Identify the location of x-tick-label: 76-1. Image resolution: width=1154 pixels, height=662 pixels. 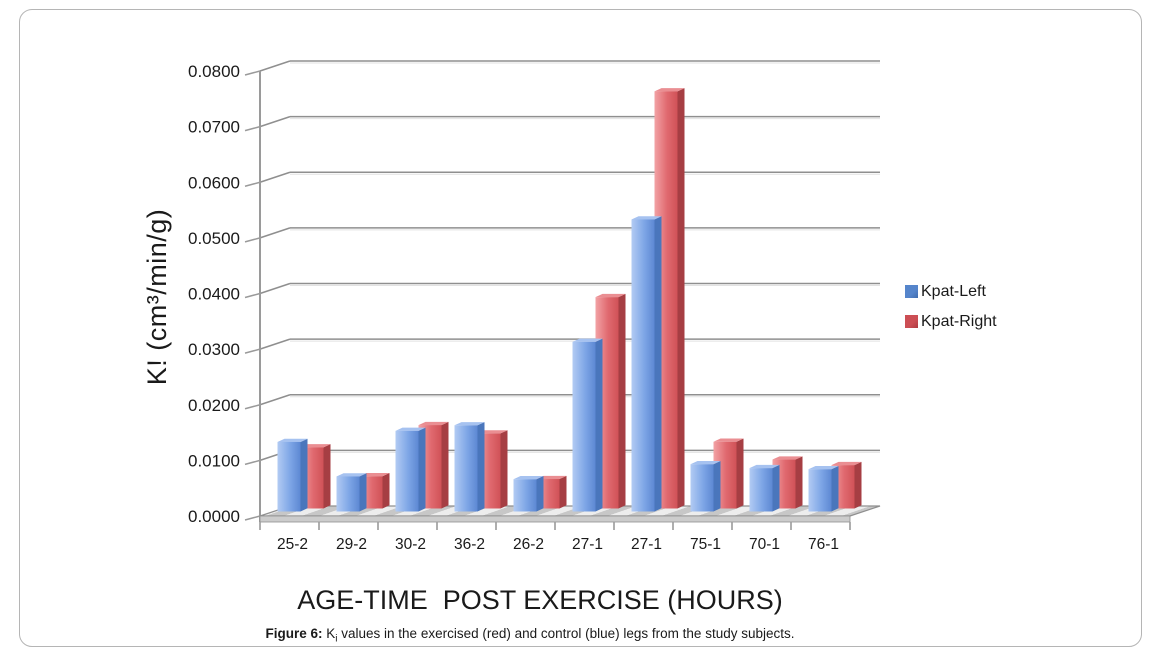
(823, 544).